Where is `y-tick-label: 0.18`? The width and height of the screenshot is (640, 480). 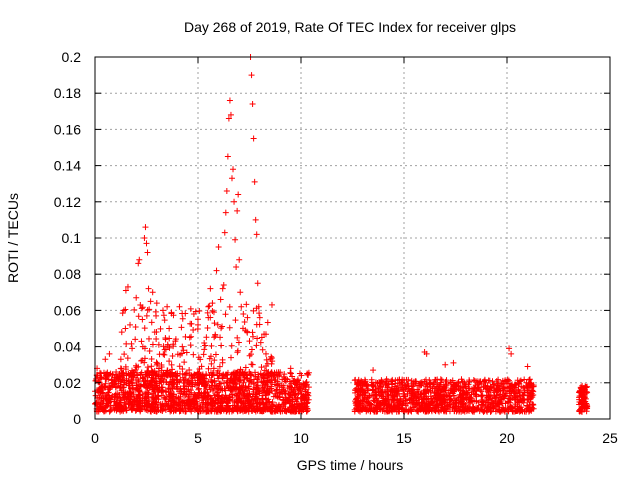
y-tick-label: 0.18 is located at coordinates (67, 93).